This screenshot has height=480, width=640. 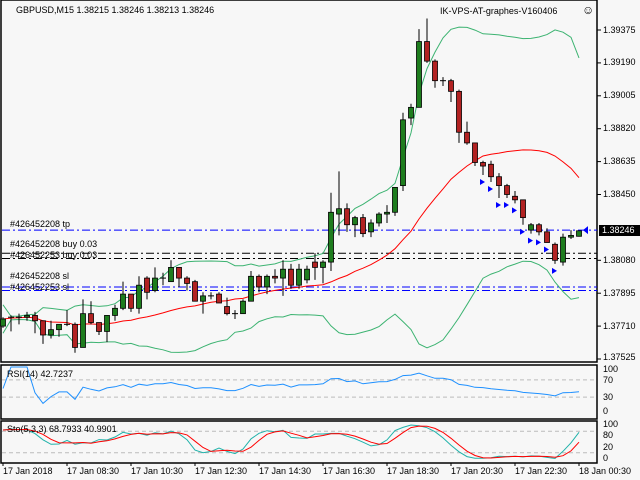 What do you see at coordinates (28, 471) in the screenshot?
I see `time-label: 17 Jan 2018` at bounding box center [28, 471].